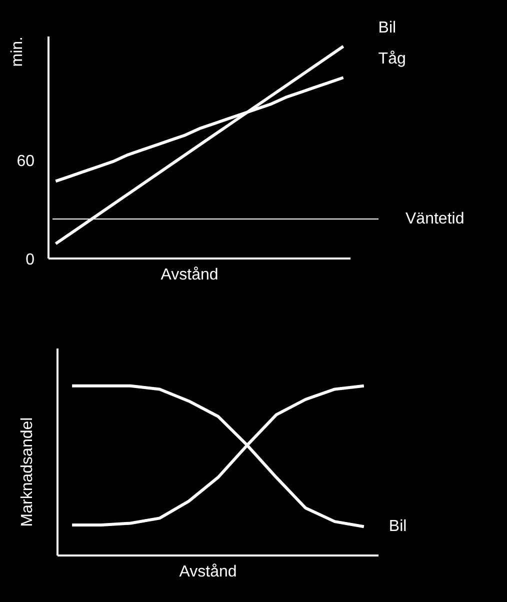 The width and height of the screenshot is (507, 602). Describe the element at coordinates (27, 472) in the screenshot. I see `y-axis-title: Marknadsandel` at that location.